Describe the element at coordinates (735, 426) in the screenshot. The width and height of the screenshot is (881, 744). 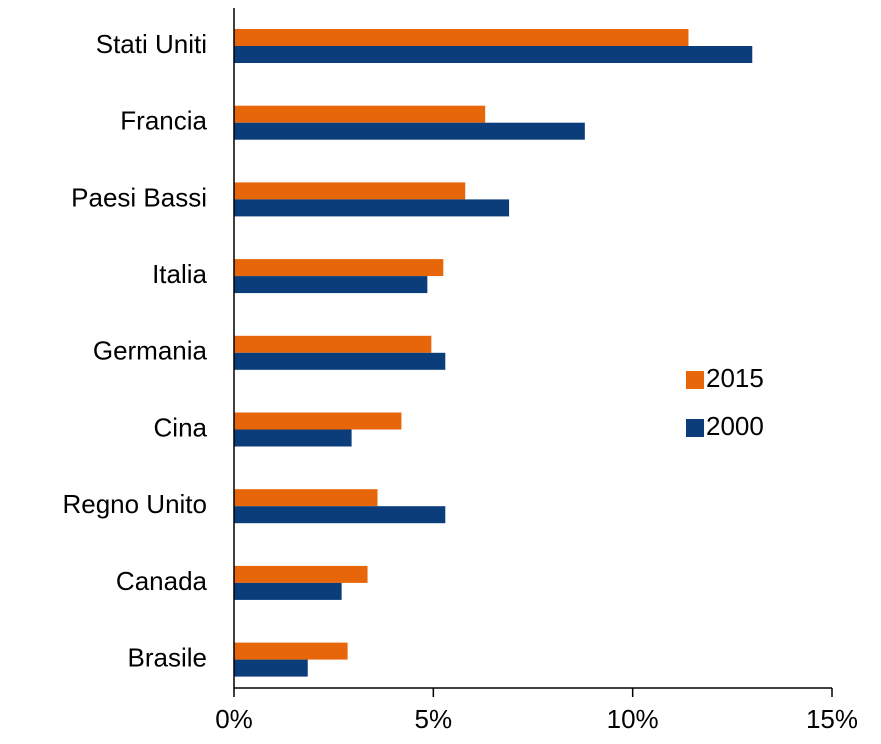
I see `legend-label: 2000` at that location.